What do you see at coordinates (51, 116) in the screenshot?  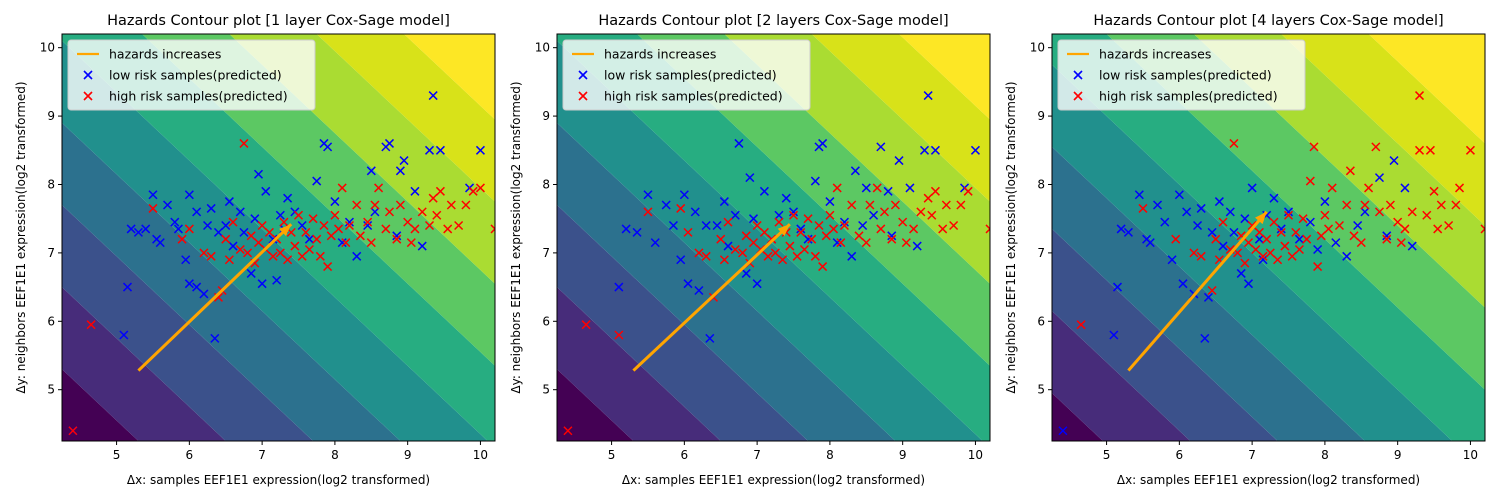 I see `y-tick-label: 9` at bounding box center [51, 116].